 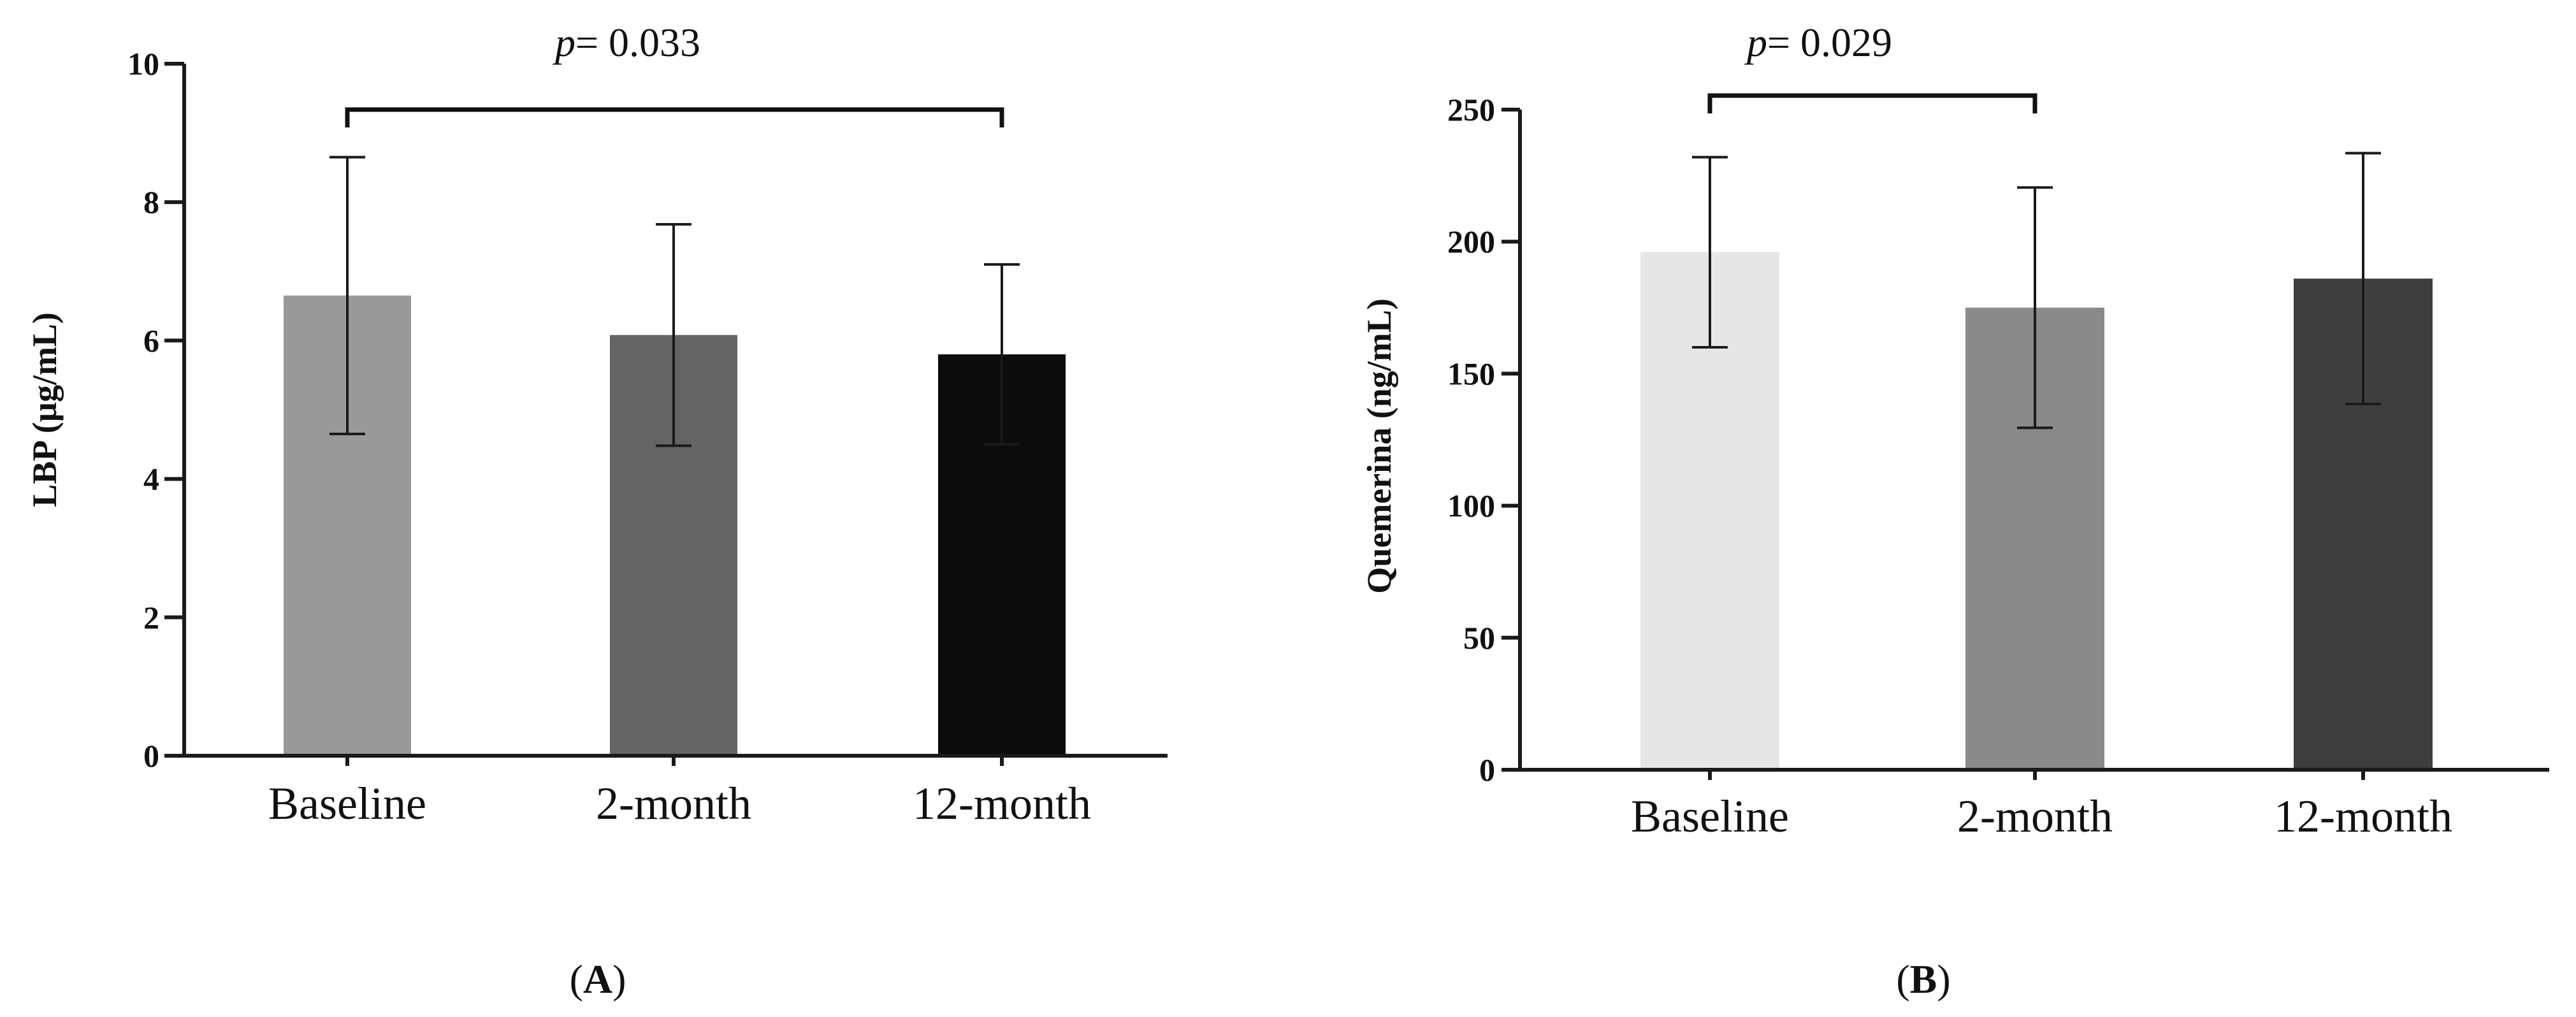 What do you see at coordinates (673, 803) in the screenshot?
I see `panel-a-x-tick-label-2-month: 2-month` at bounding box center [673, 803].